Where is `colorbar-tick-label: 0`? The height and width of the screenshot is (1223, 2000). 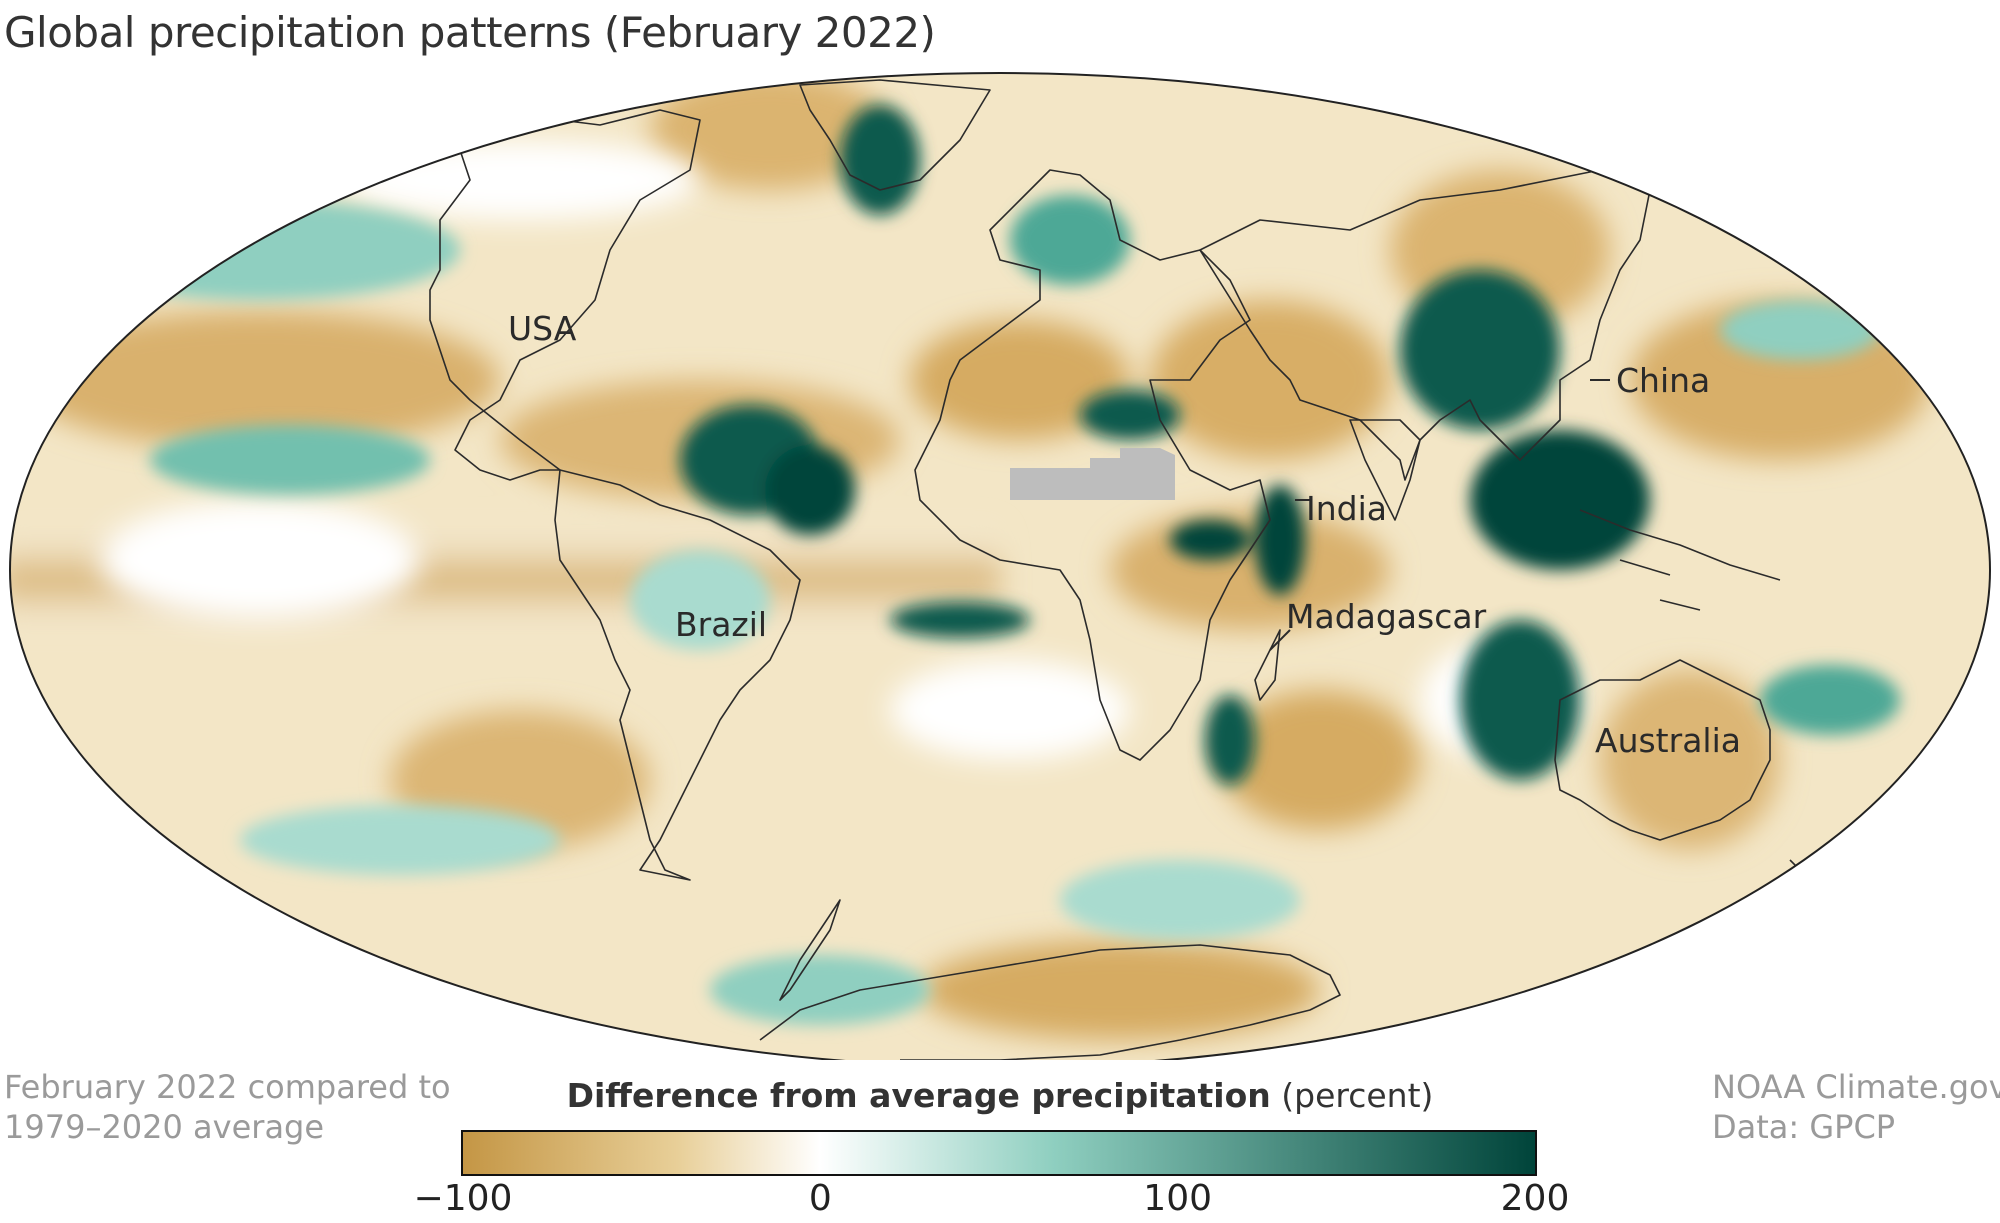 colorbar-tick-label: 0 is located at coordinates (820, 1198).